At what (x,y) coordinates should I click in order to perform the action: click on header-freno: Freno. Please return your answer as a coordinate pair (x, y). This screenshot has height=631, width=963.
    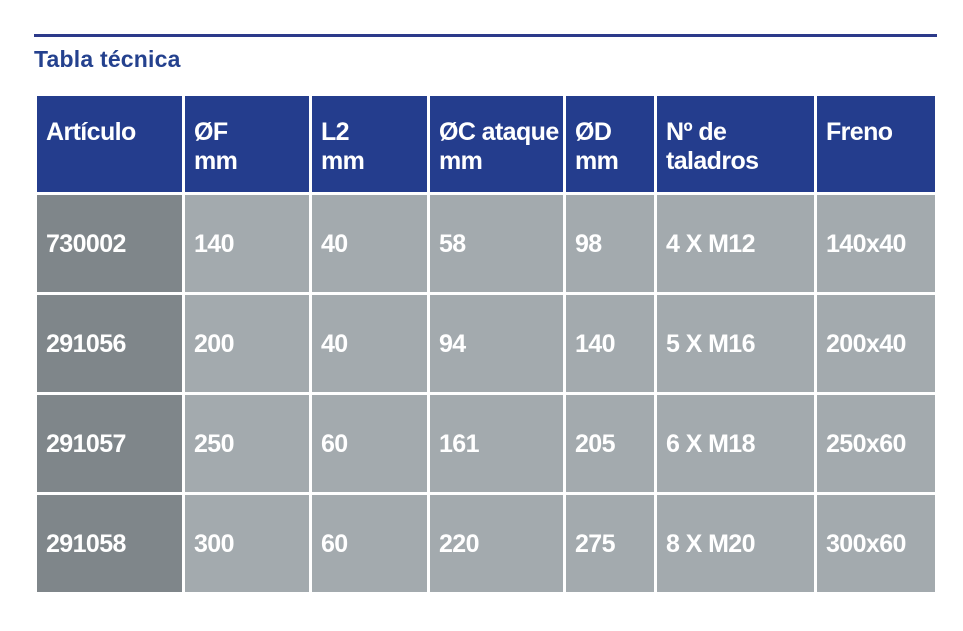
    Looking at the image, I should click on (876, 144).